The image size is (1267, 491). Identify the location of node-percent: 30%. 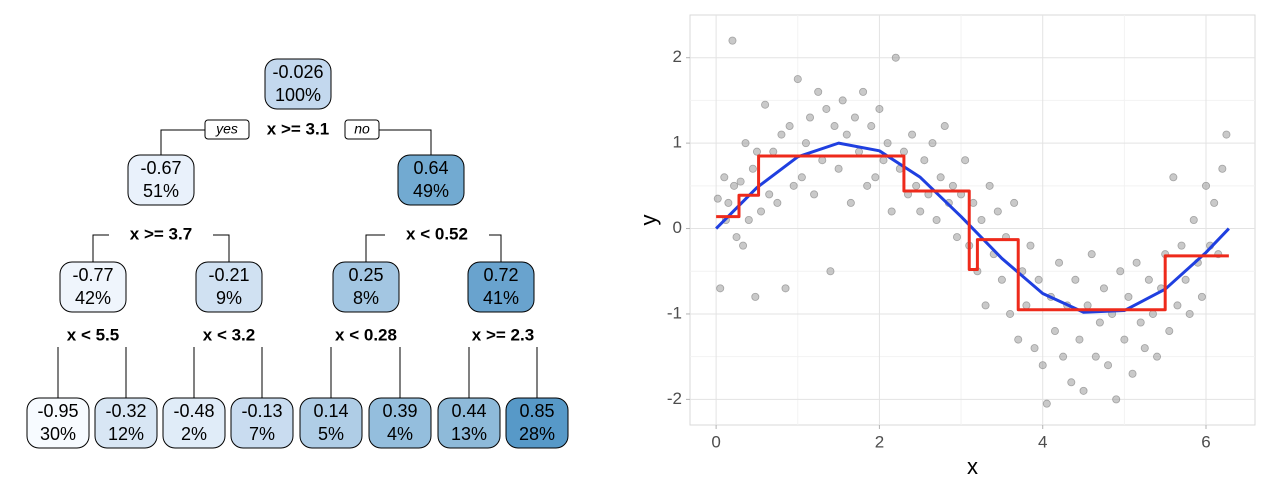
(58, 434).